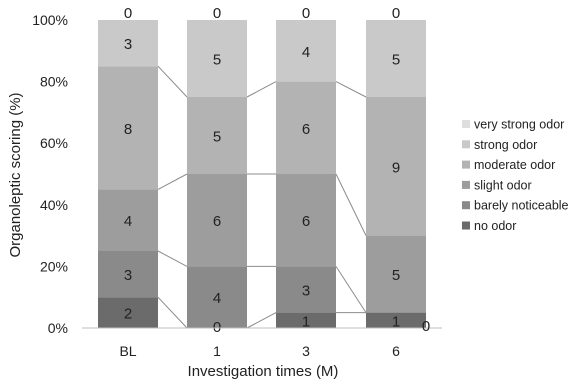 Image resolution: width=579 pixels, height=384 pixels. What do you see at coordinates (521, 206) in the screenshot?
I see `legend-label: barely noticeable` at bounding box center [521, 206].